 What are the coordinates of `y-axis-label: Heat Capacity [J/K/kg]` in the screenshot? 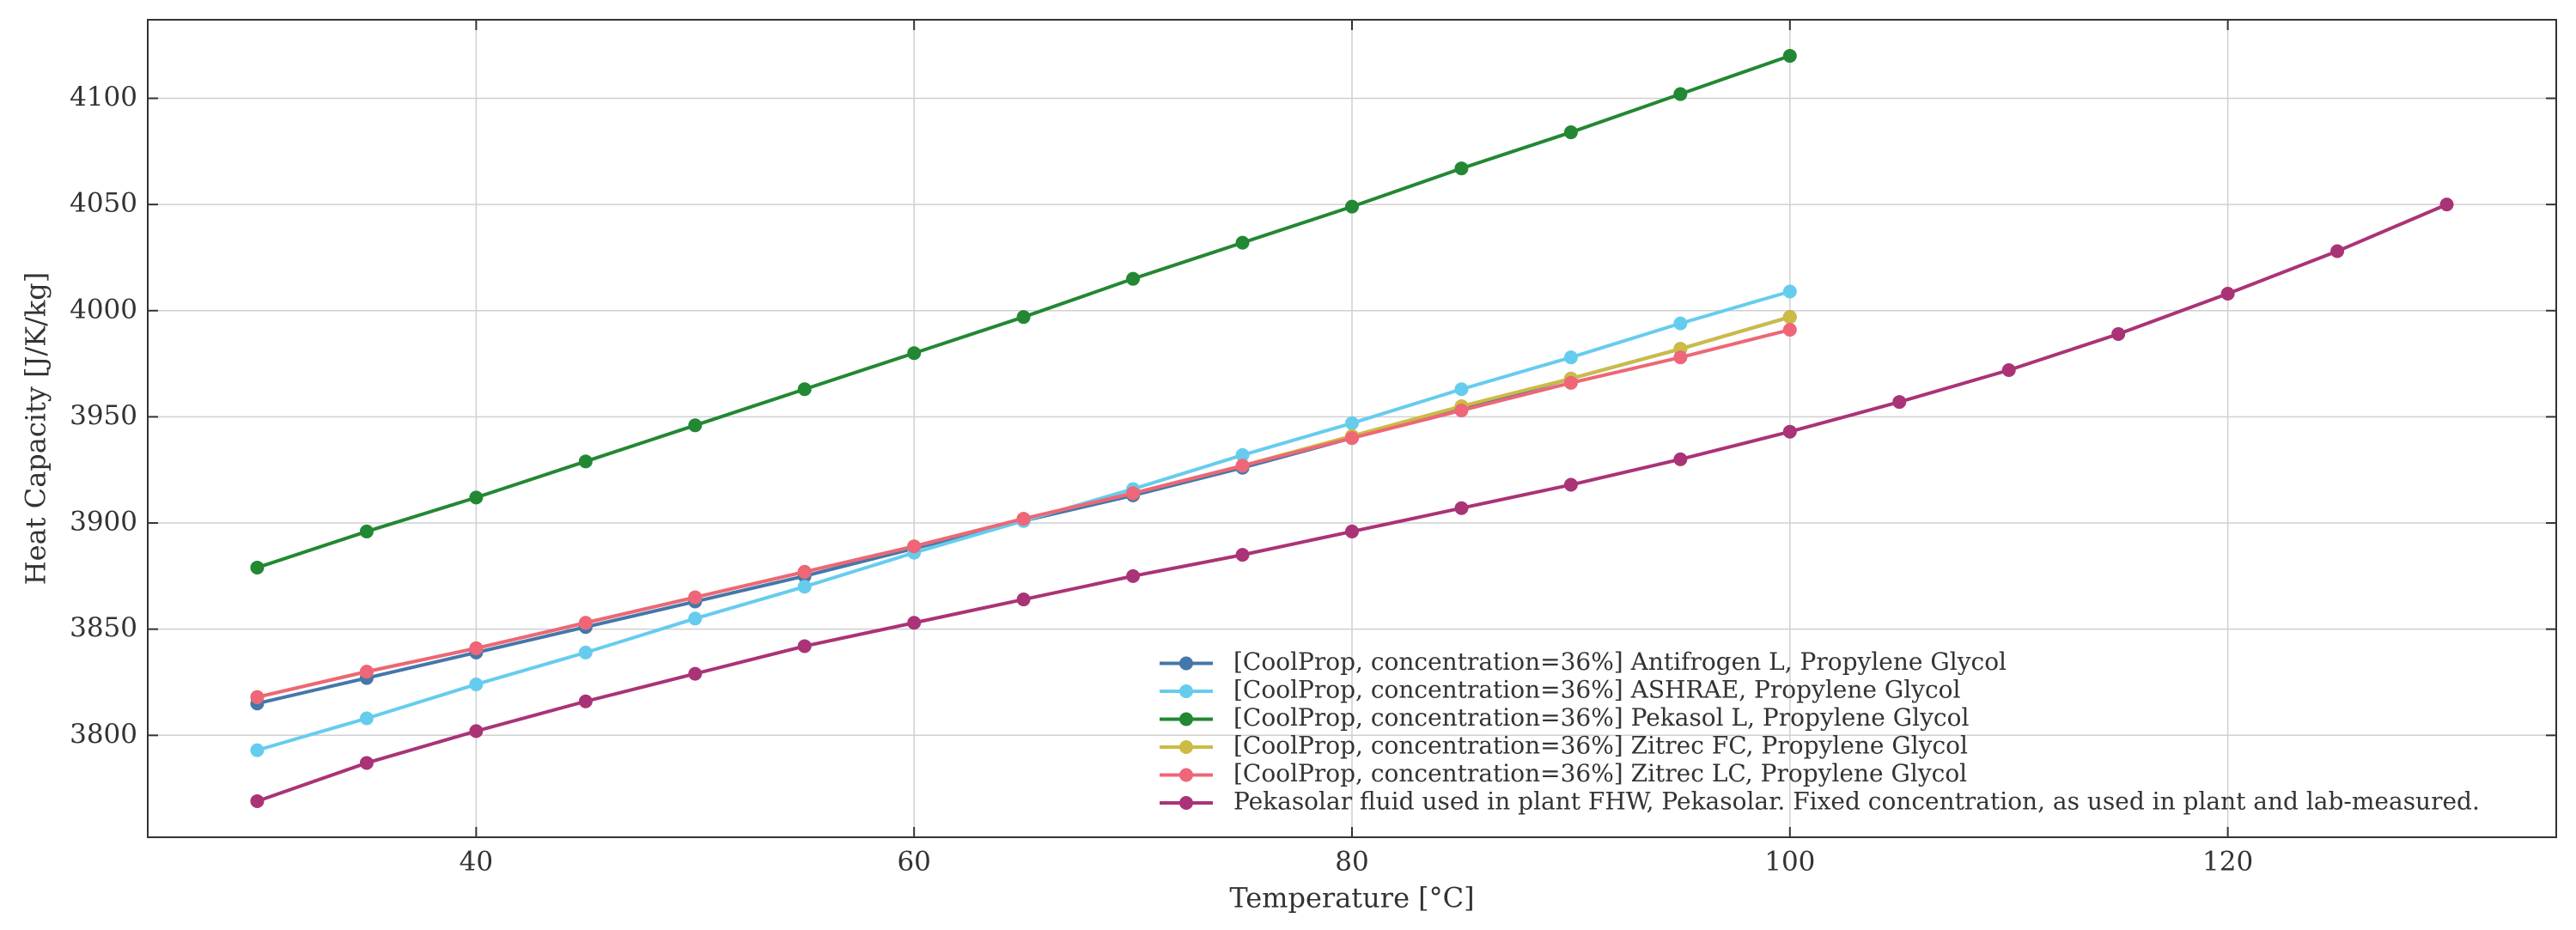 It's located at (36, 428).